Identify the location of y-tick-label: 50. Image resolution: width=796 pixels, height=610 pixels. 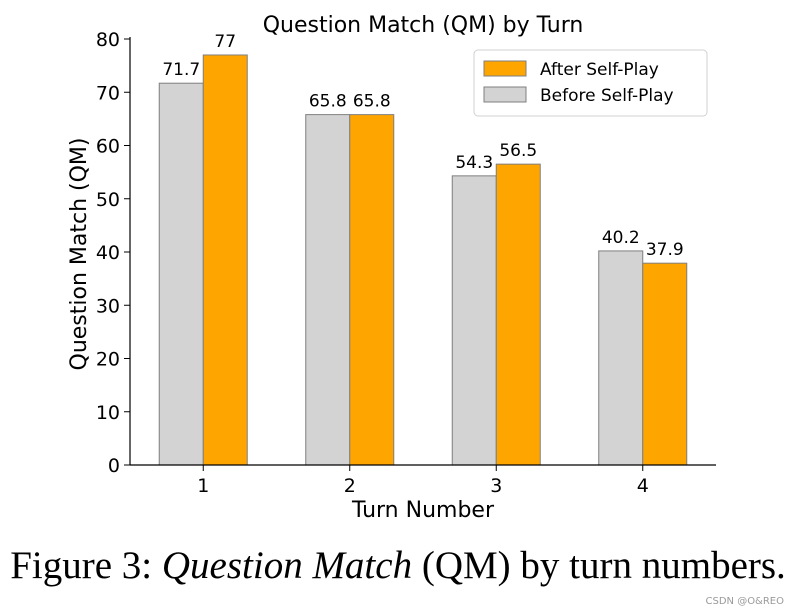
(108, 200).